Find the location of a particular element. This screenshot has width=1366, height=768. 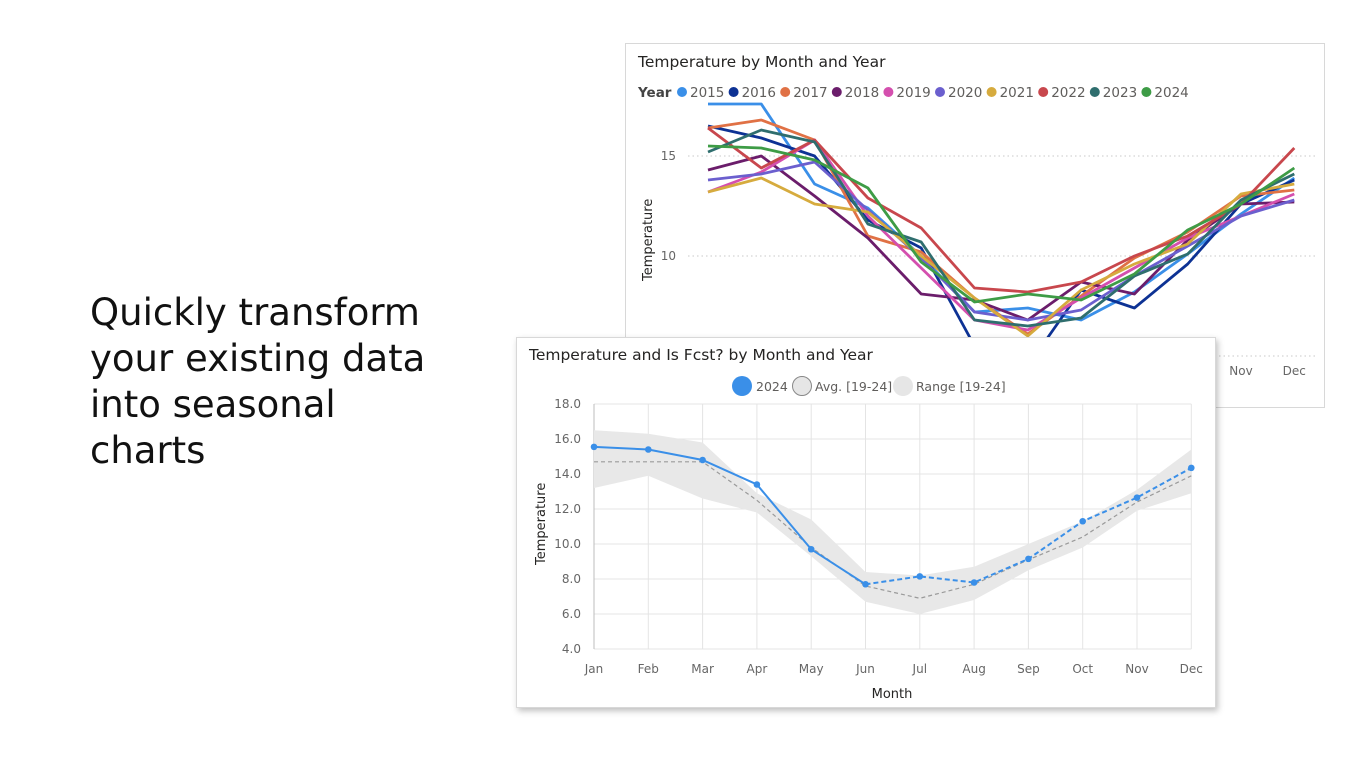

chart1-series-line-2021 is located at coordinates (1001, 257).